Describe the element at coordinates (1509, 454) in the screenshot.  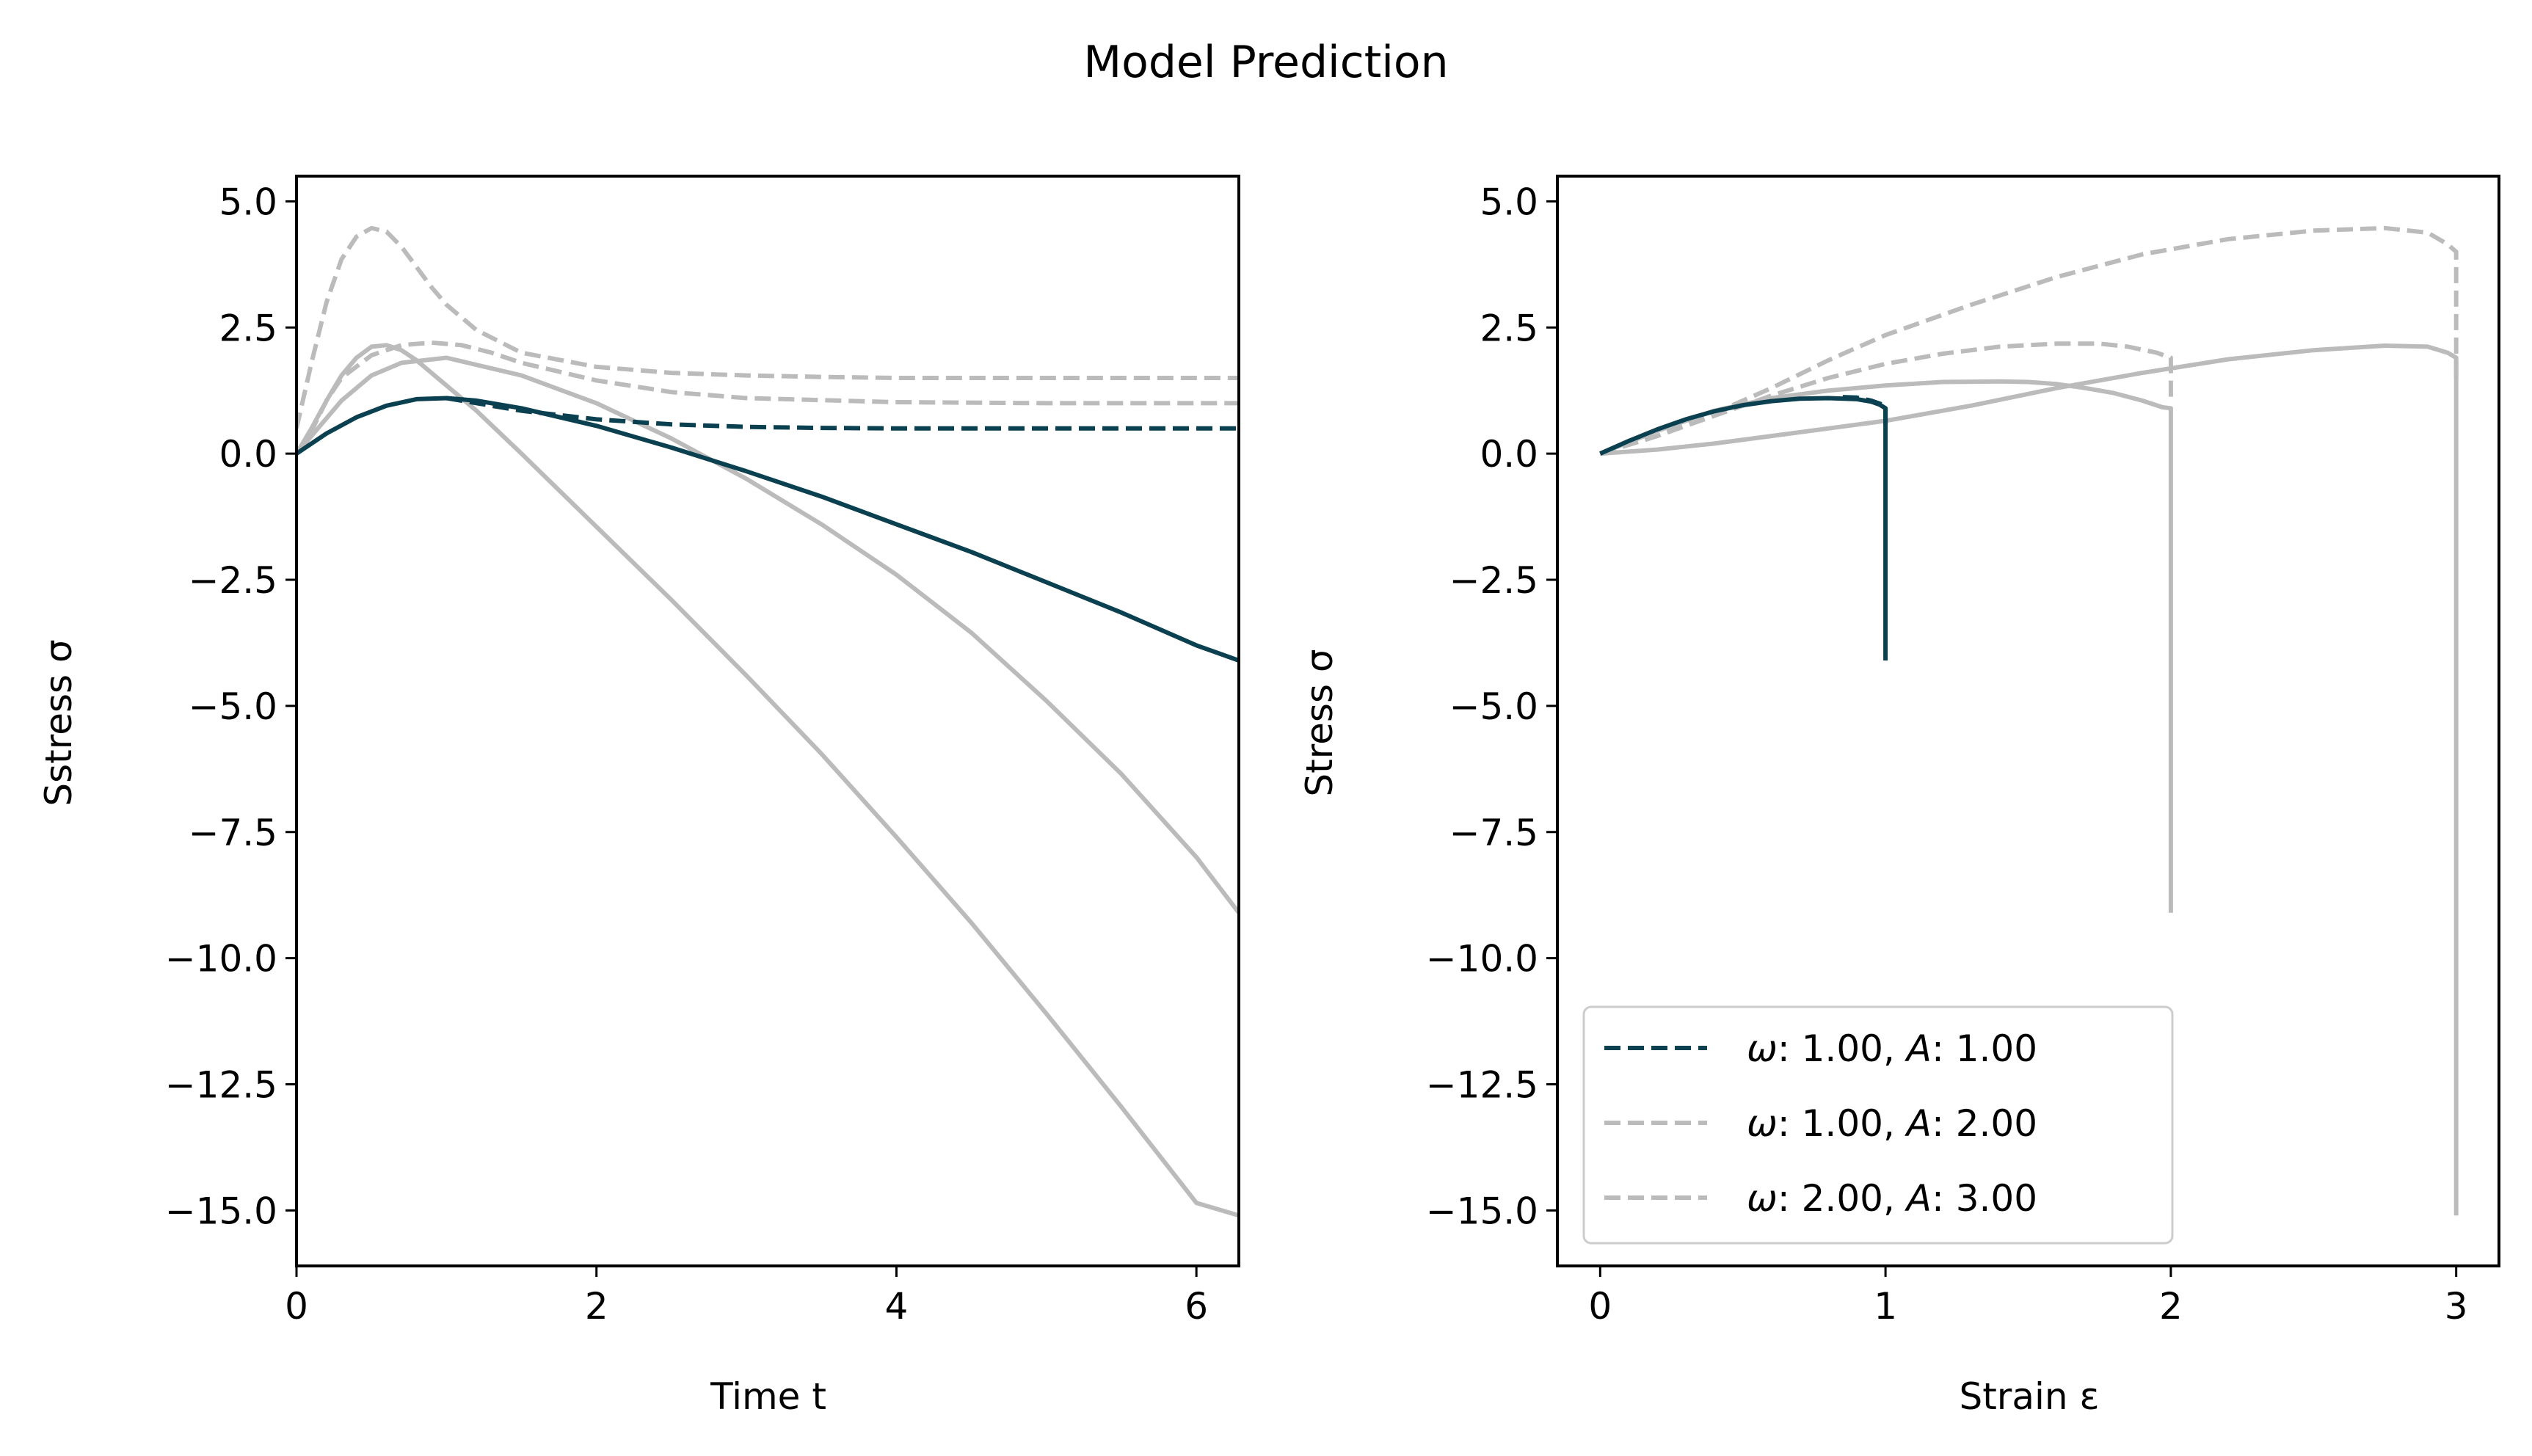
I see `right-plot-y-tick-label: 0.0` at that location.